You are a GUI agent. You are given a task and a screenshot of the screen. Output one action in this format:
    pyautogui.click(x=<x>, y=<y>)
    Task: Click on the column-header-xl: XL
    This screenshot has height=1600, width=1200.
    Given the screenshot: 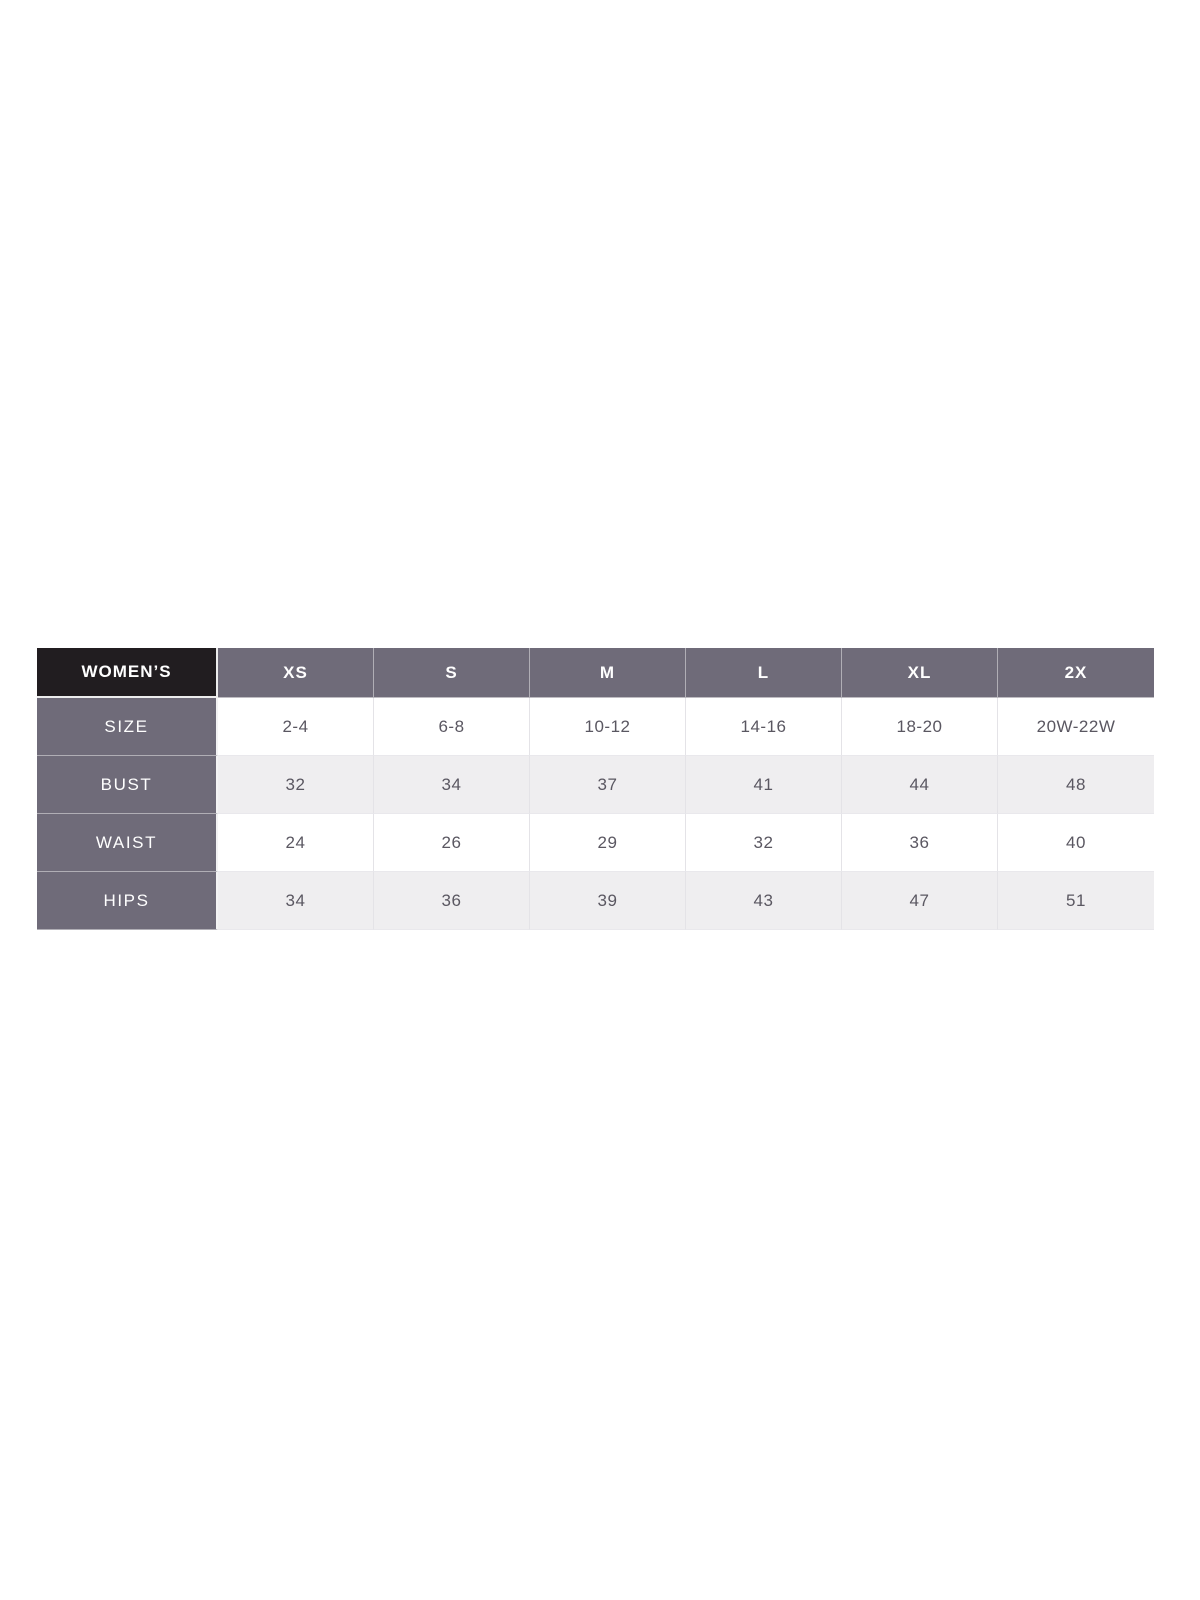 What is the action you would take?
    pyautogui.click(x=920, y=673)
    